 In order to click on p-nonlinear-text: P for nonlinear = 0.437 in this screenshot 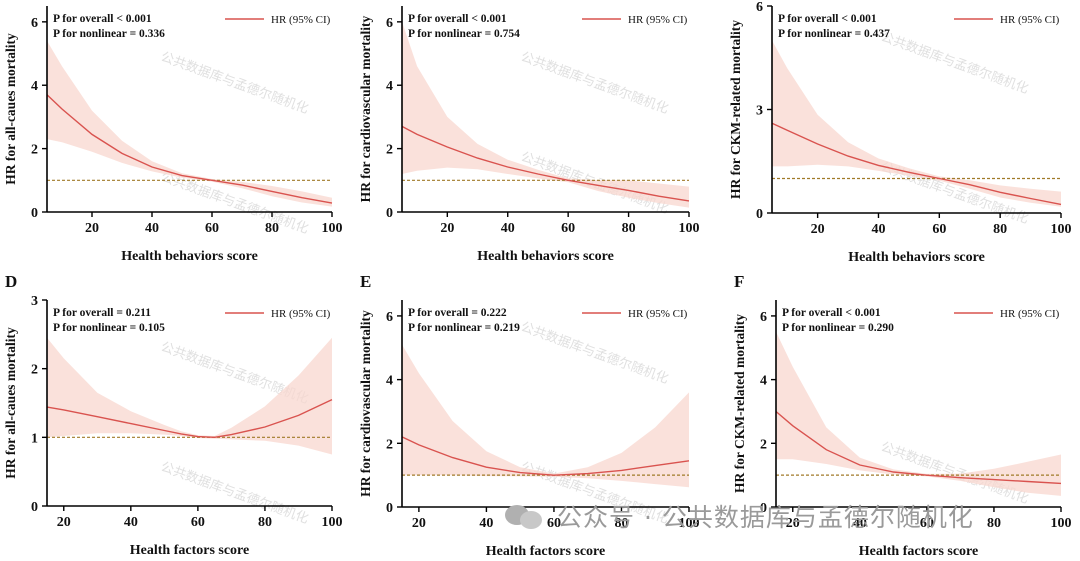, I will do `click(834, 34)`.